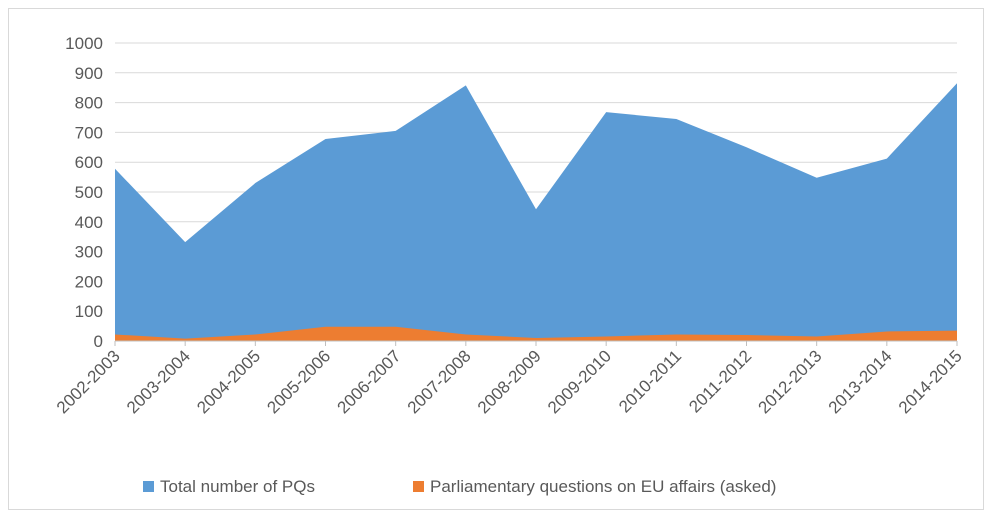 The width and height of the screenshot is (994, 518). Describe the element at coordinates (720, 381) in the screenshot. I see `x-tick-label: 2011-2012` at that location.